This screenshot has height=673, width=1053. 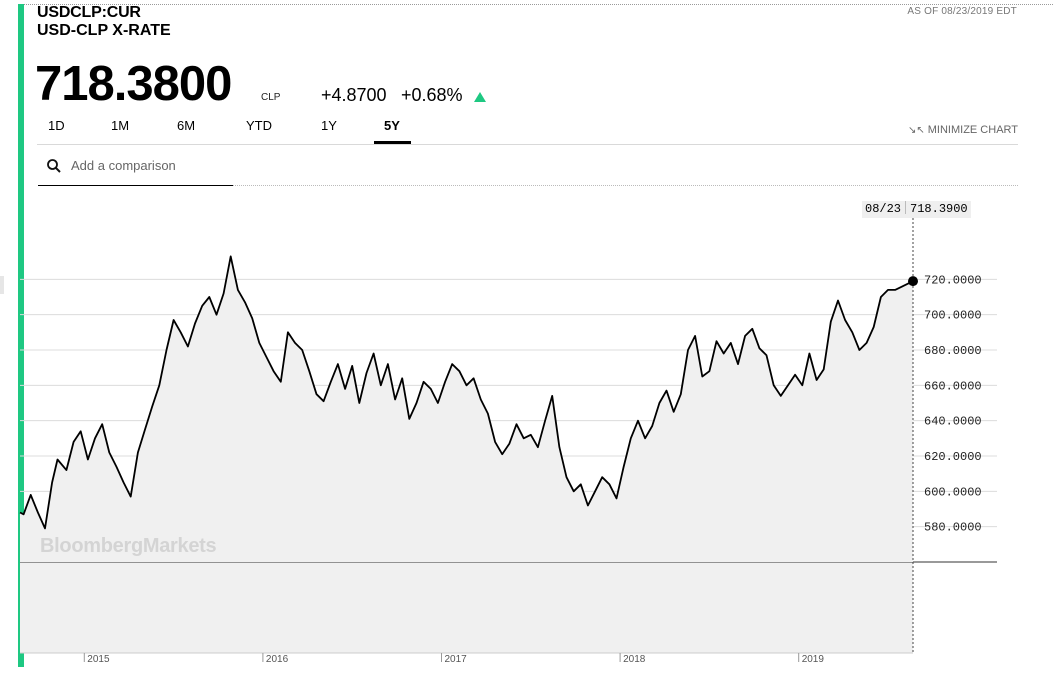 I want to click on x-tick-label: 2016, so click(x=277, y=659).